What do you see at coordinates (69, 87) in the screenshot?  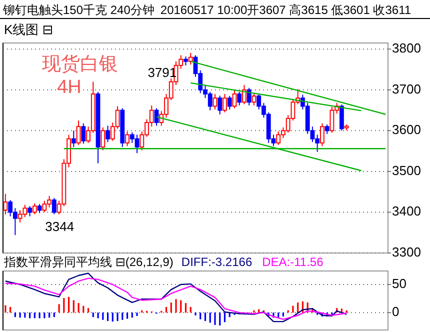 I see `annotation: 4H` at bounding box center [69, 87].